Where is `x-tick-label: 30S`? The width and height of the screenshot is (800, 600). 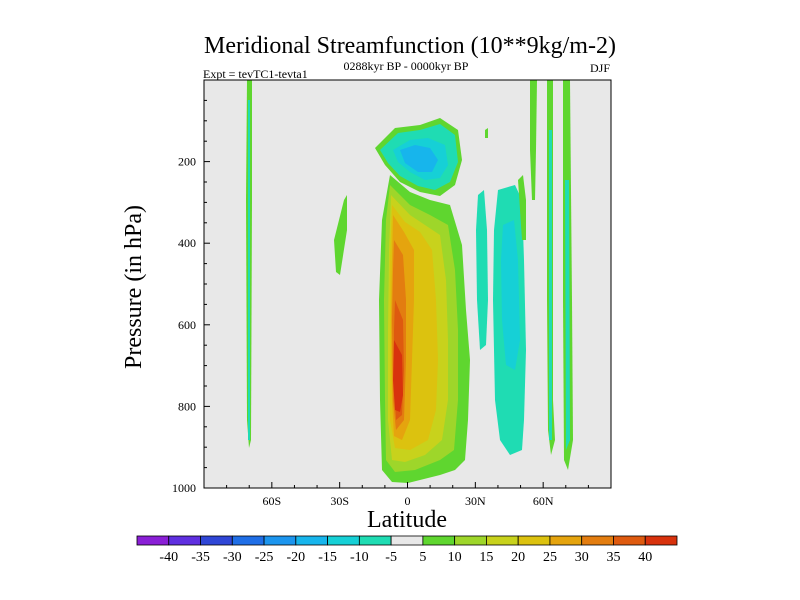
x-tick-label: 30S is located at coordinates (339, 501).